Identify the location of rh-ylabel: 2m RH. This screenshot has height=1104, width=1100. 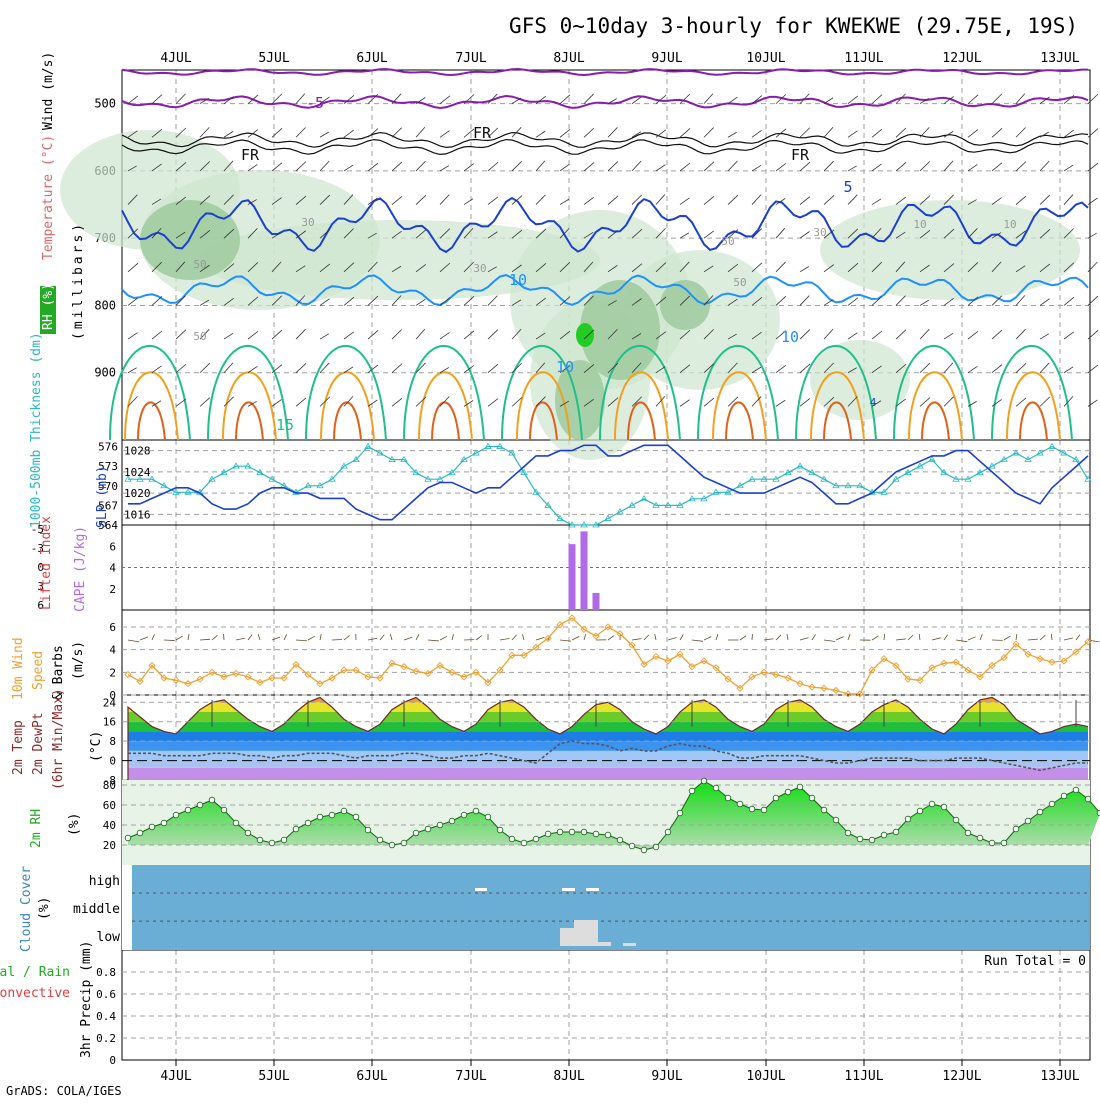
(36, 828).